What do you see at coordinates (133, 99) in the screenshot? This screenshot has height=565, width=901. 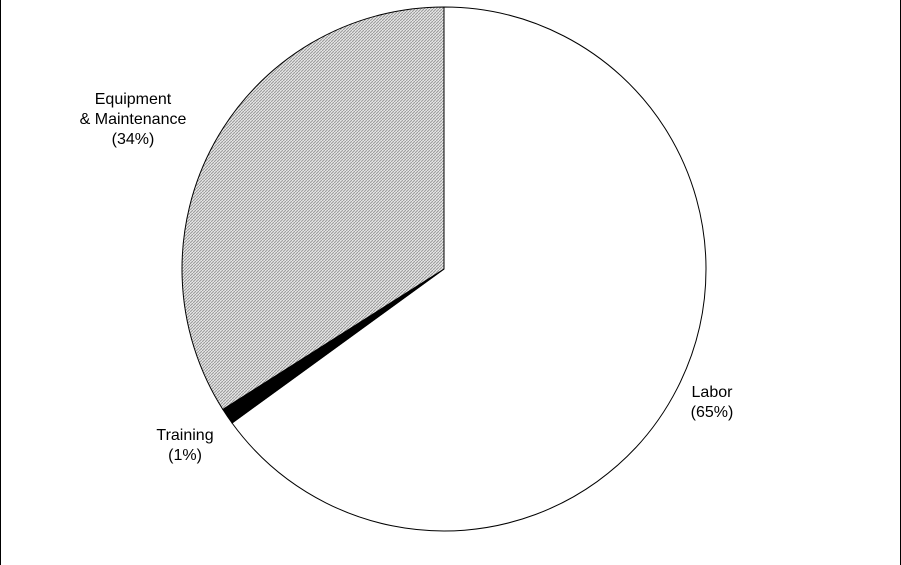 I see `slice-label-line: Equipment` at bounding box center [133, 99].